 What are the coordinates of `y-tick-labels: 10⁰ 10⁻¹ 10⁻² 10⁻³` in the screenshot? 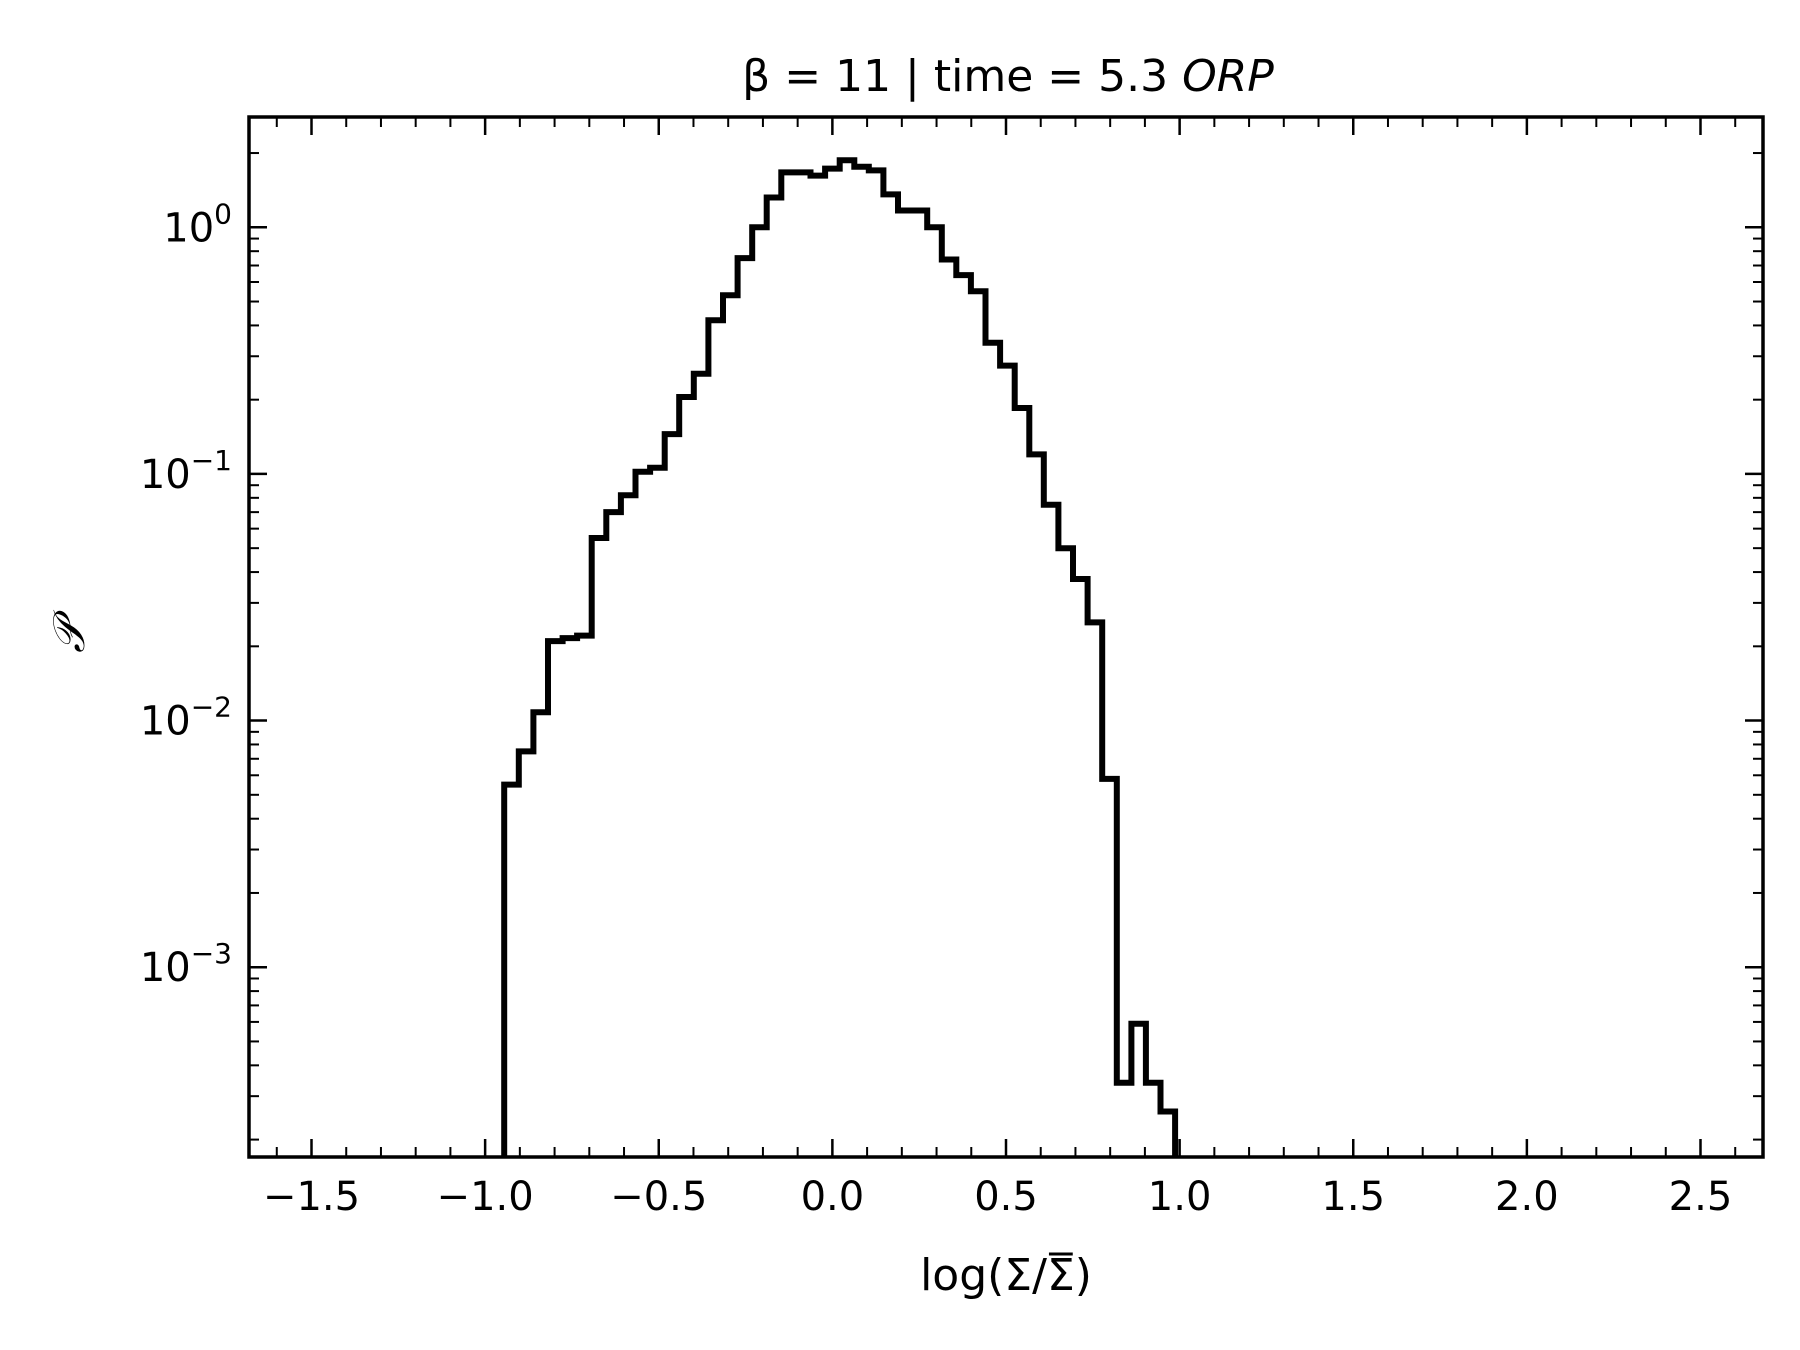 It's located at (186, 594).